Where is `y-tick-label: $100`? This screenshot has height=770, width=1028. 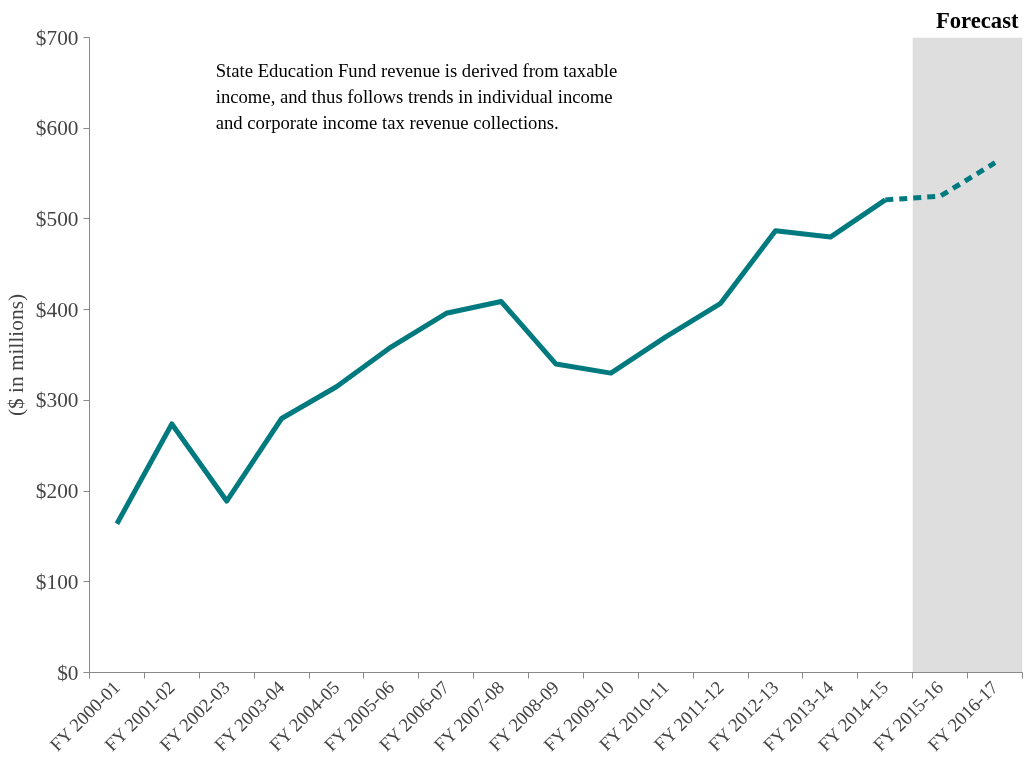
y-tick-label: $100 is located at coordinates (57, 581).